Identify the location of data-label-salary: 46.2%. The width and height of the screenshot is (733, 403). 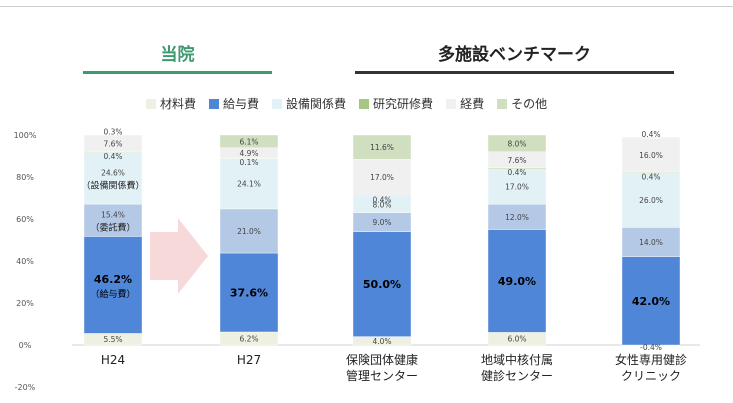
(113, 279).